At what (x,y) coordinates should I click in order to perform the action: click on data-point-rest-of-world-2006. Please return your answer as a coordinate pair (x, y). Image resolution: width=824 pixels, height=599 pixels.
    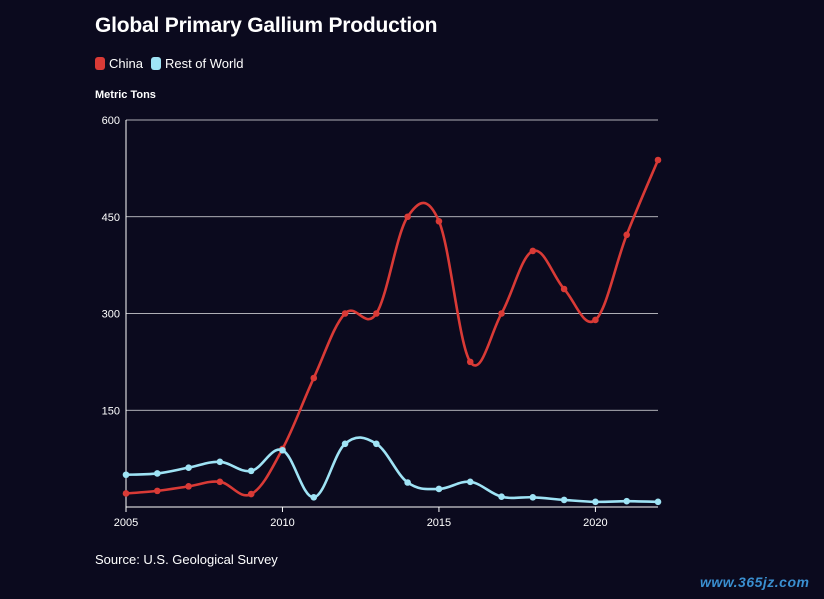
    Looking at the image, I should click on (157, 473).